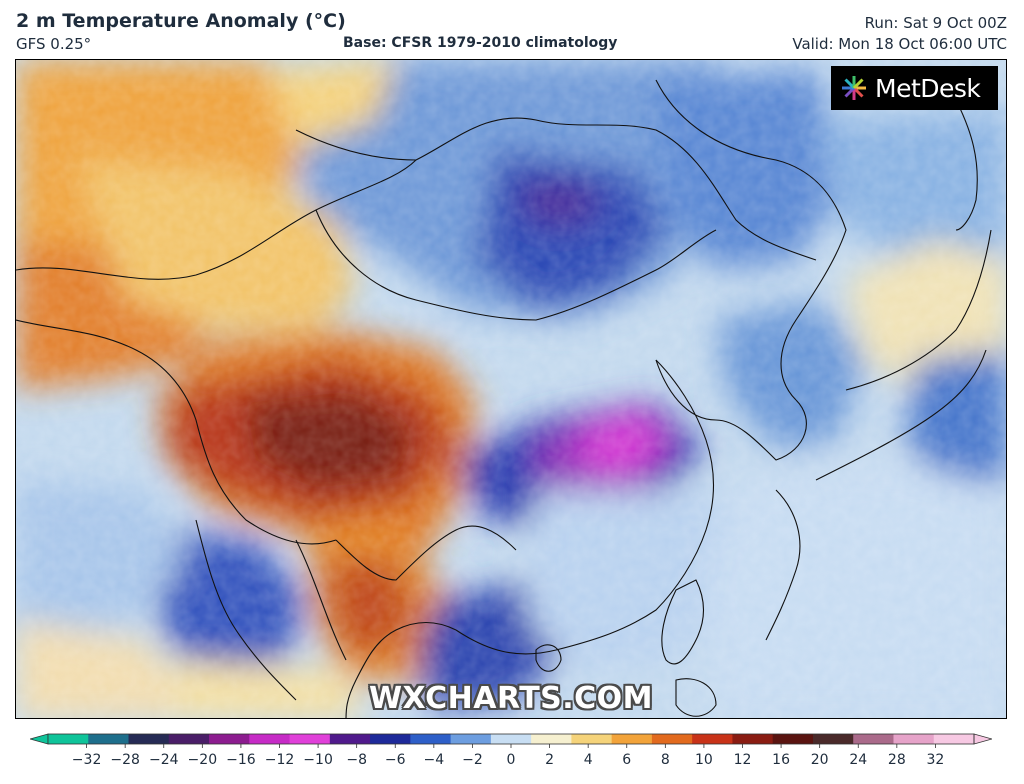 This screenshot has width=1024, height=784. I want to click on legend-tick-label: −32, so click(86, 760).